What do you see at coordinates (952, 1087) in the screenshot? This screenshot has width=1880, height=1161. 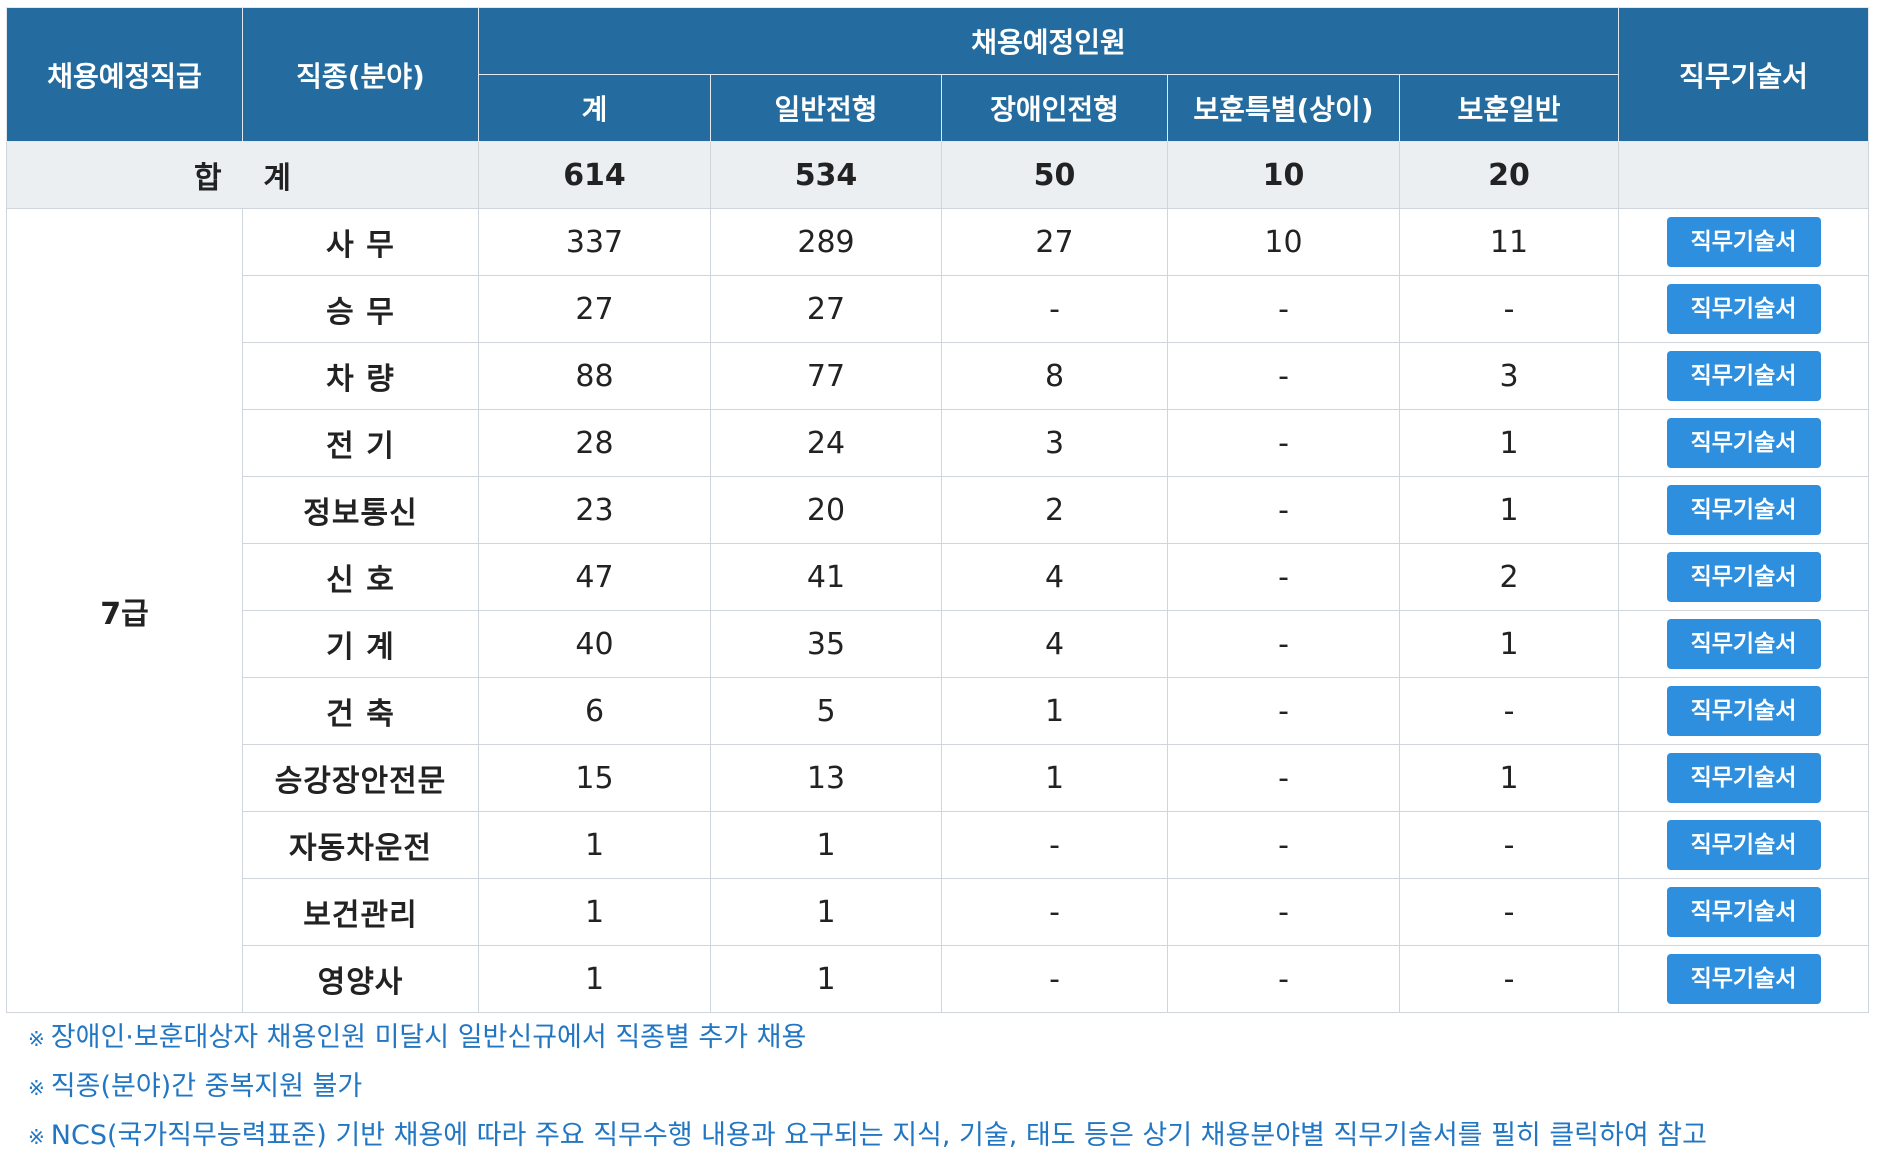 I see `note-item: ※ 직종(분야)간 중복지원 불가` at bounding box center [952, 1087].